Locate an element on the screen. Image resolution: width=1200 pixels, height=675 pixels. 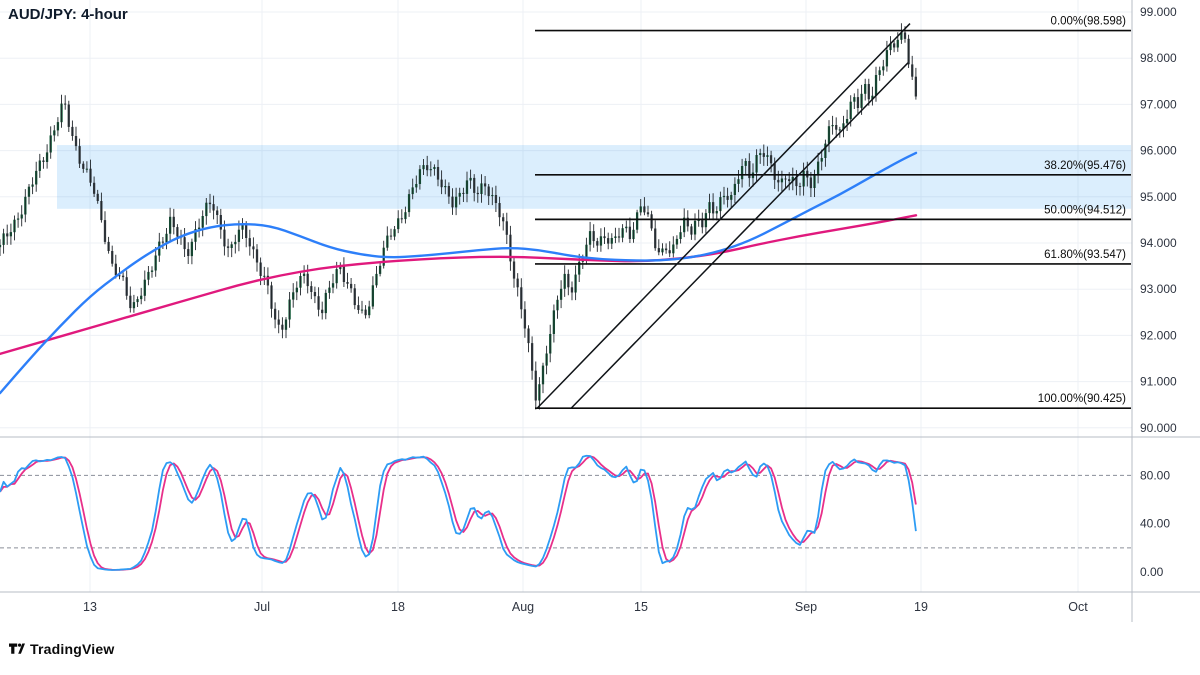
tradingview-logo-icon is located at coordinates (17, 648).